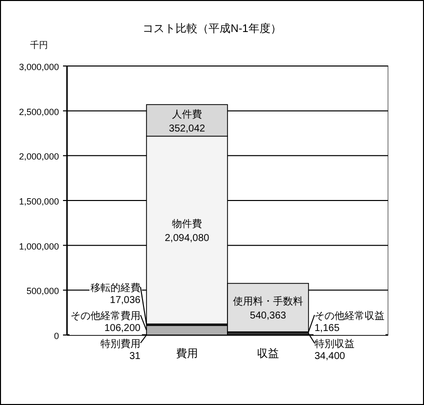 The image size is (424, 405). Describe the element at coordinates (122, 328) in the screenshot. I see `data-label: 106,200` at that location.